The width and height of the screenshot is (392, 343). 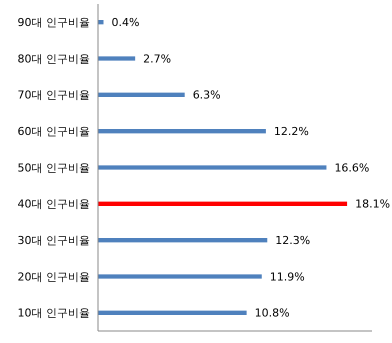 What do you see at coordinates (54, 167) in the screenshot?
I see `y-tick-label: 50대 인구비율` at bounding box center [54, 167].